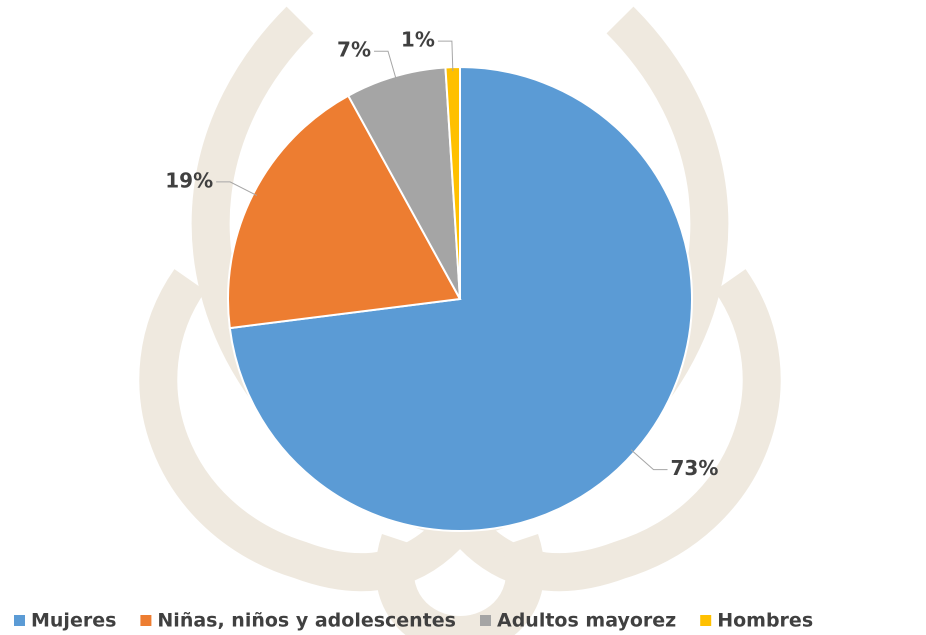 The height and width of the screenshot is (635, 926). I want to click on data-label: 19%, so click(189, 180).